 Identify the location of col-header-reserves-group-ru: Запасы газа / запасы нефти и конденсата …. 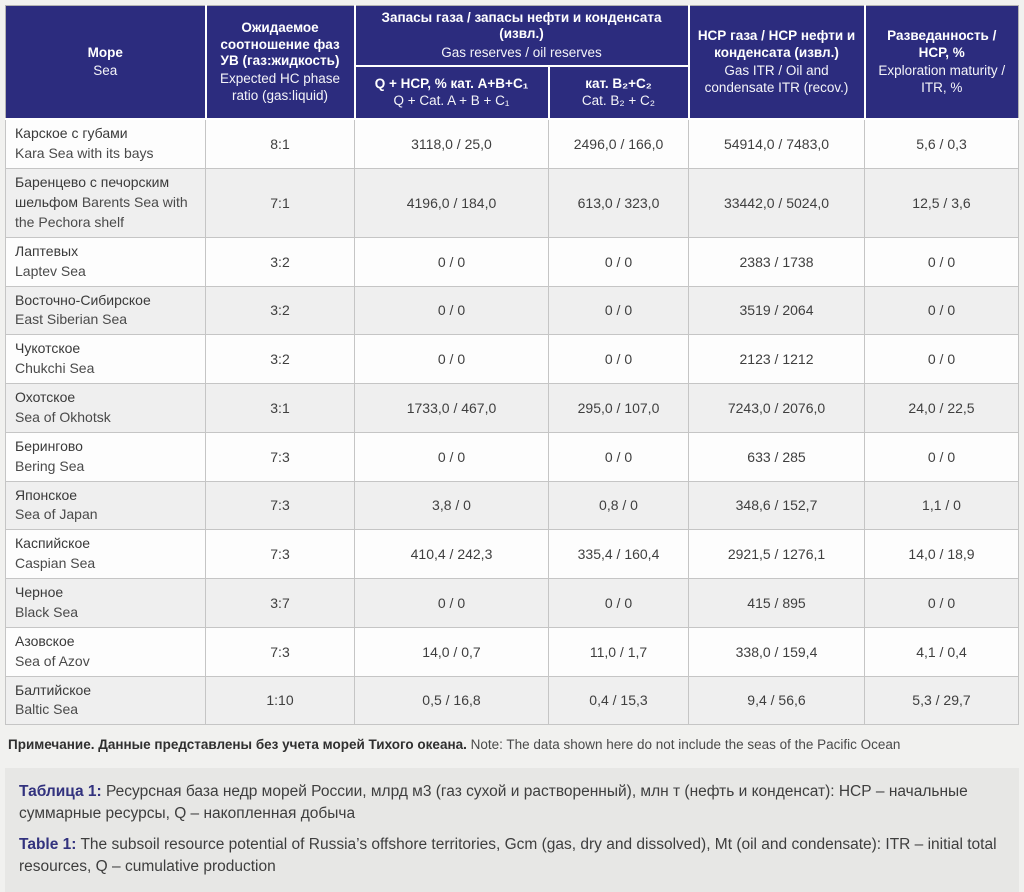
(521, 26).